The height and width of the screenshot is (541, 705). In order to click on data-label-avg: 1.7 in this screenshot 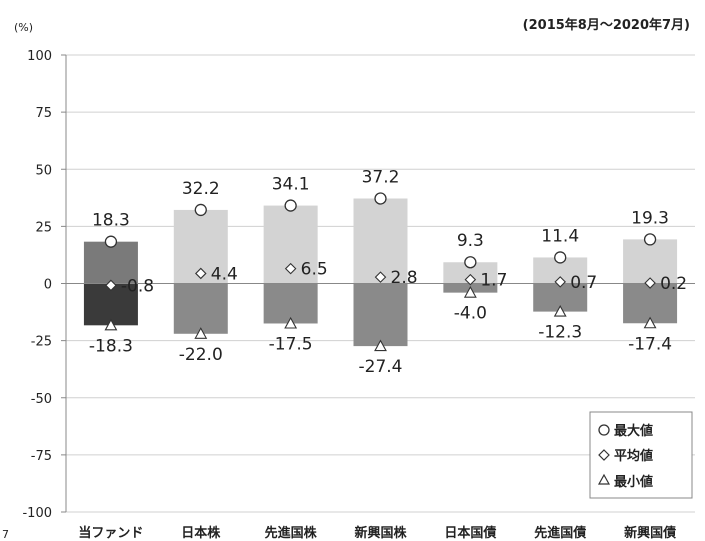, I will do `click(493, 281)`.